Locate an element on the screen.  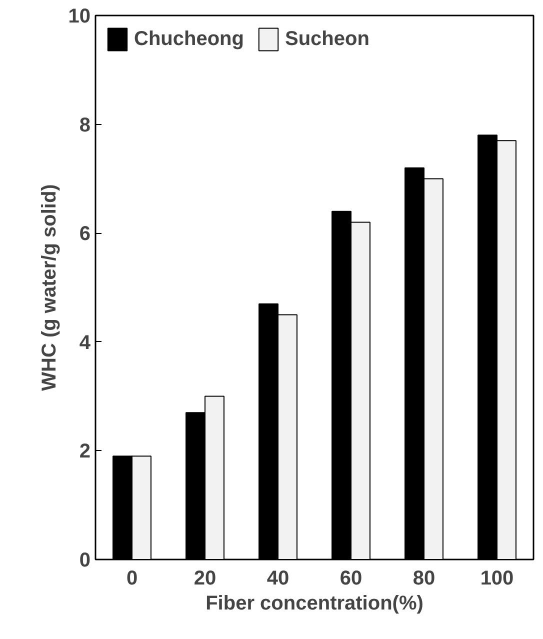
x-axis-title: Fiber concentration(%) is located at coordinates (315, 603).